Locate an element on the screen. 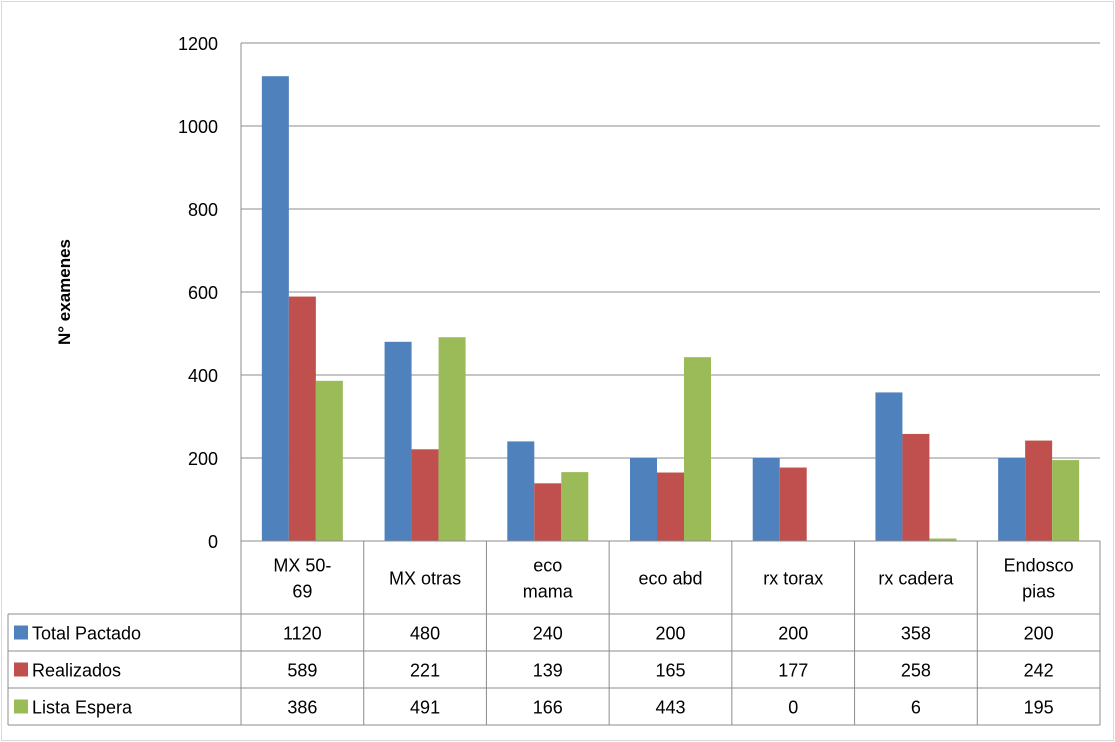 The height and width of the screenshot is (742, 1115). x-tick-label: rx cadera is located at coordinates (916, 579).